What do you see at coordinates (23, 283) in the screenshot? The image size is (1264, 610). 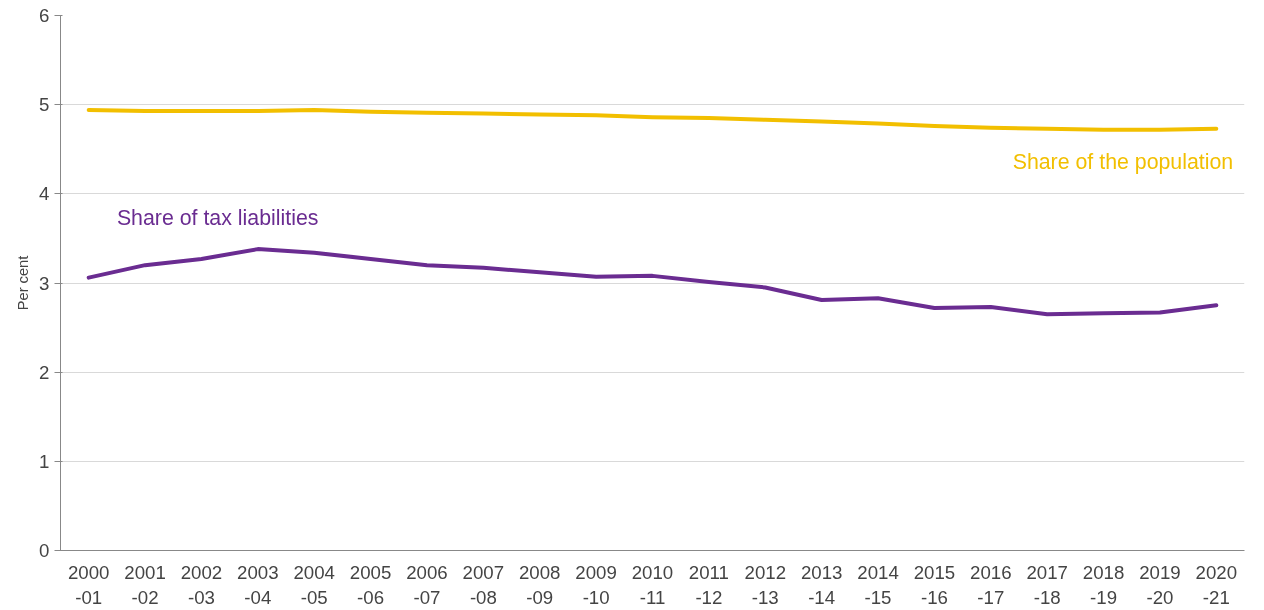 I see `y-axis-title: Per cent` at bounding box center [23, 283].